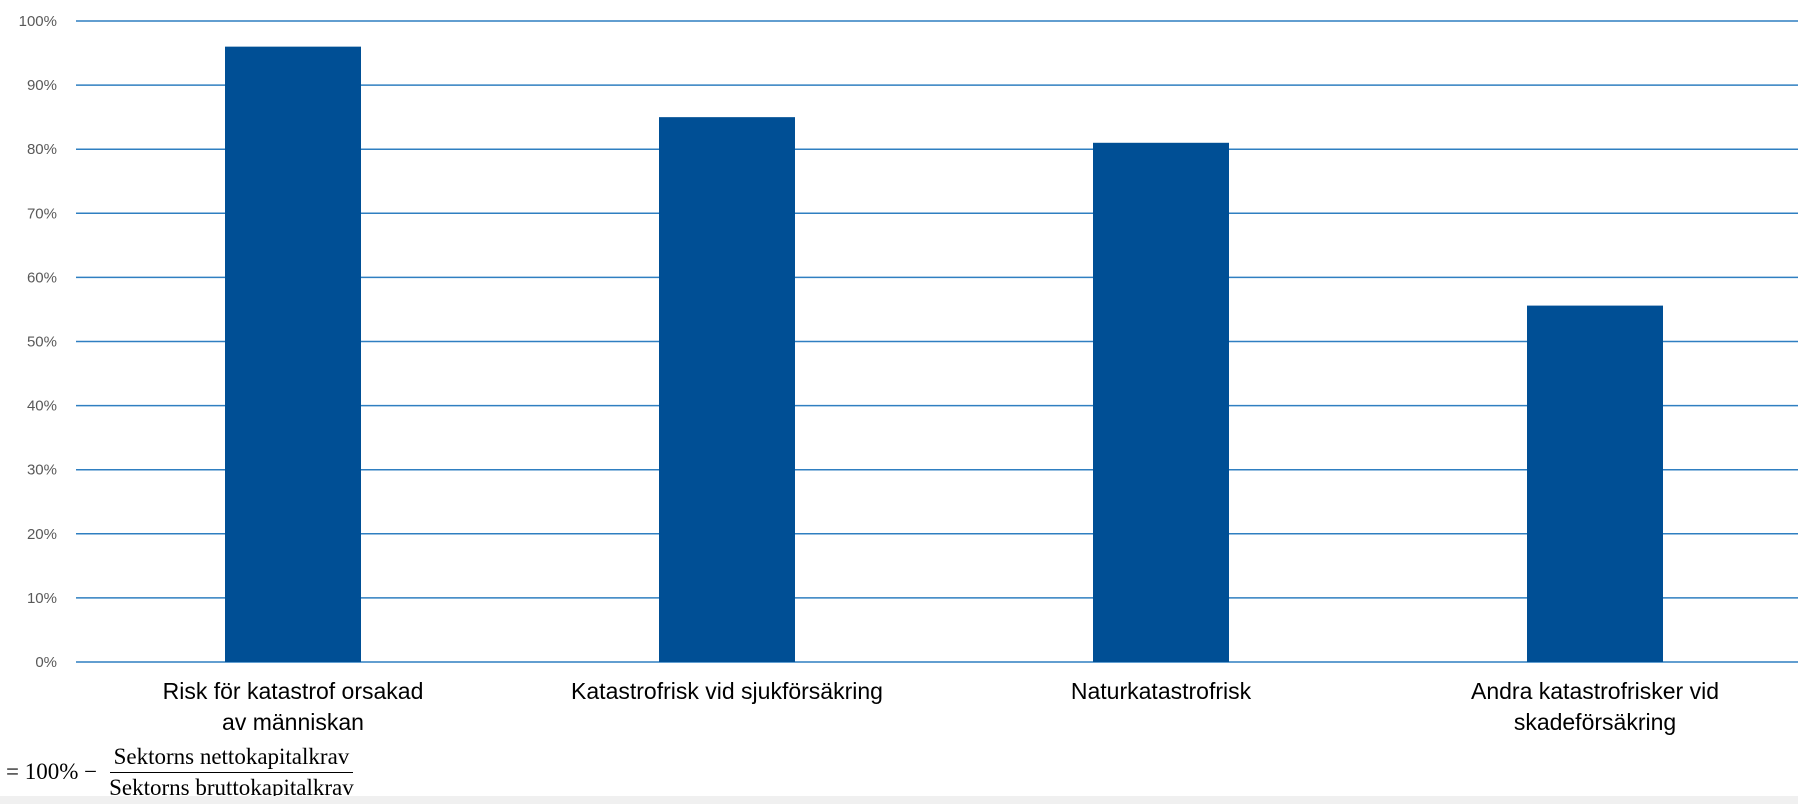  What do you see at coordinates (231, 758) in the screenshot?
I see `formula-numerator: Sektorns nettokapitalkrav` at bounding box center [231, 758].